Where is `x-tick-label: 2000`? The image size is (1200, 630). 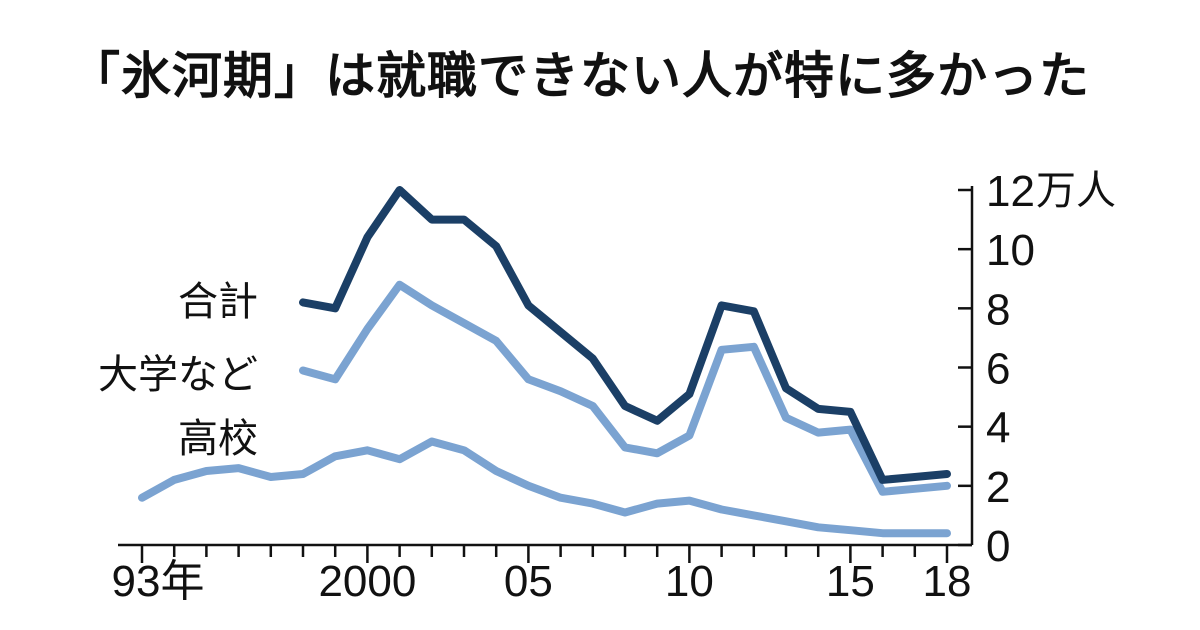 x-tick-label: 2000 is located at coordinates (367, 581).